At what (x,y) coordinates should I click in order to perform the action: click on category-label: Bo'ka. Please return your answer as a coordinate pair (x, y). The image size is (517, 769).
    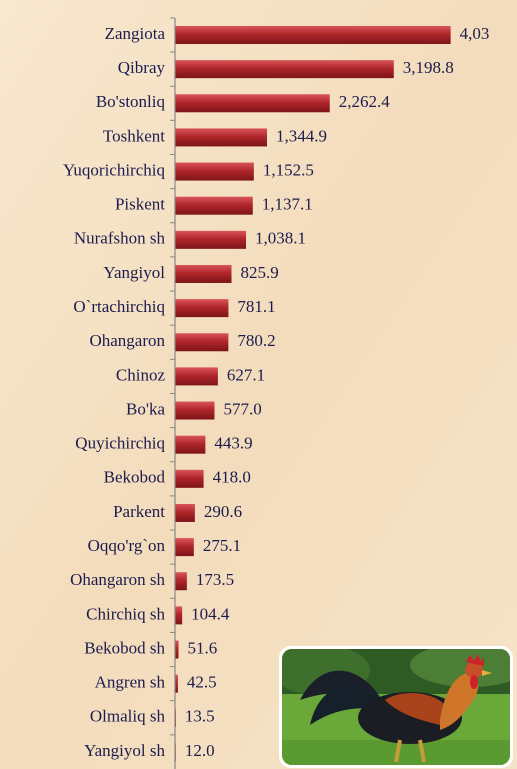
    Looking at the image, I should click on (145, 408).